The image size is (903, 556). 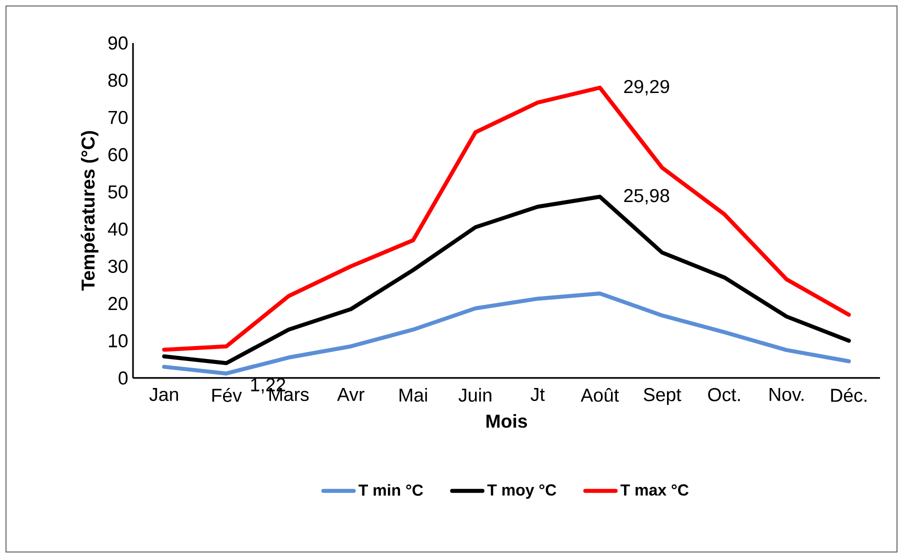 I want to click on x-tick-label: Oct., so click(x=724, y=395).